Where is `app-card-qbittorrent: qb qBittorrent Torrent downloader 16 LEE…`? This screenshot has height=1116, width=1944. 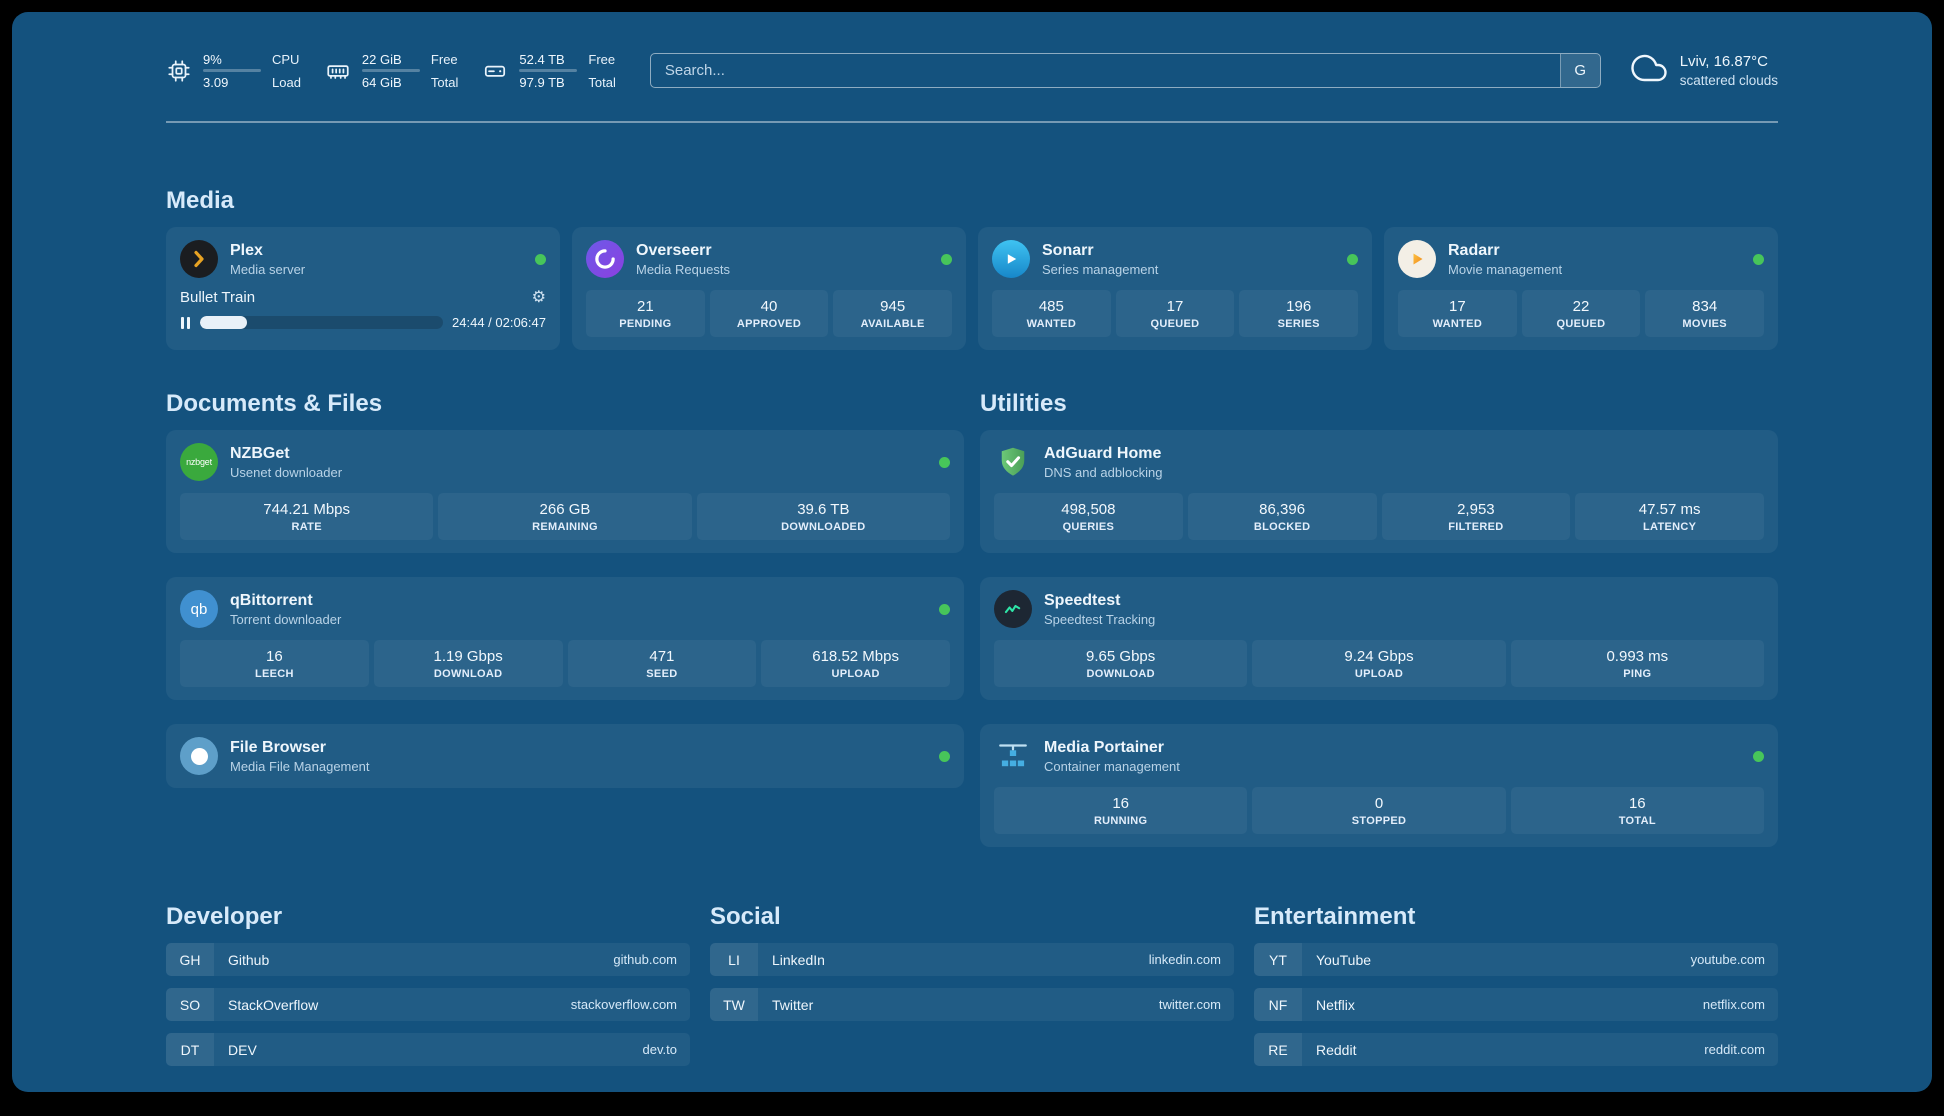 app-card-qbittorrent: qb qBittorrent Torrent downloader 16 LEE… is located at coordinates (565, 638).